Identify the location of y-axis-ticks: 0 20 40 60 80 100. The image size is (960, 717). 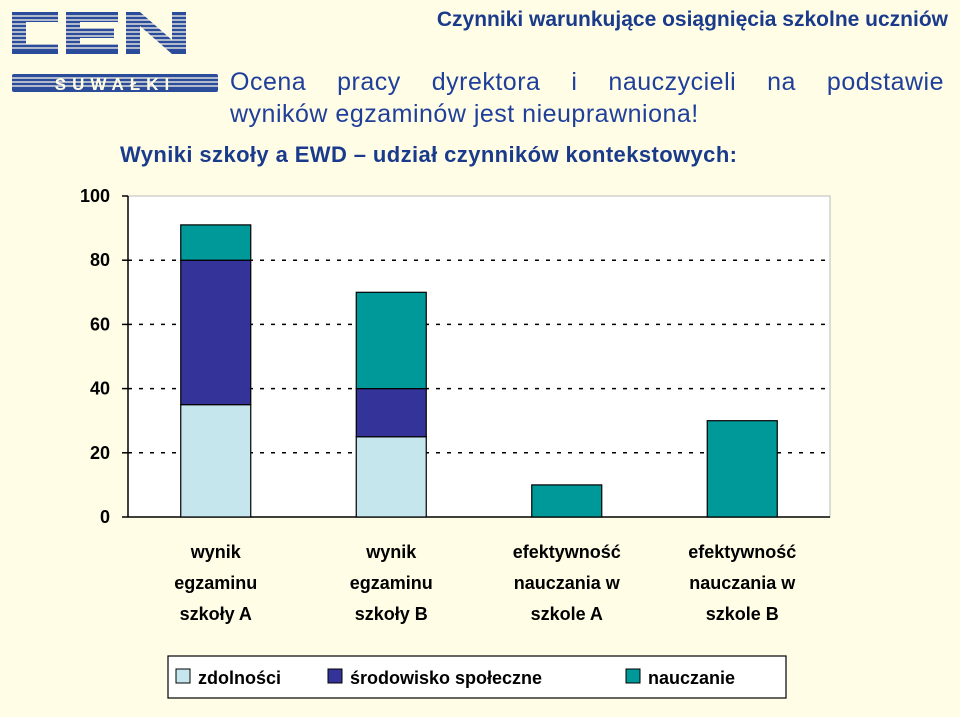
(104, 356).